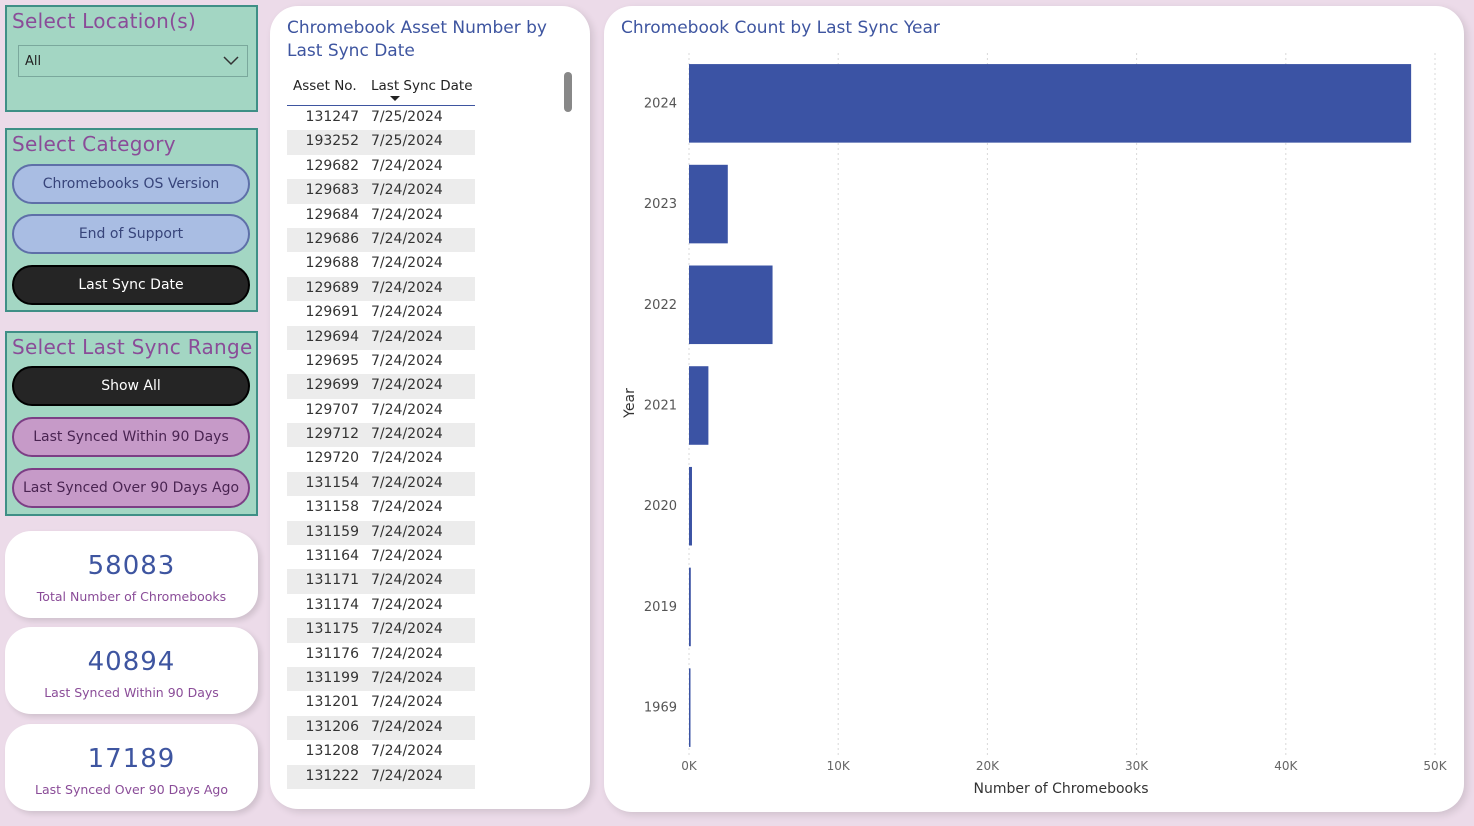  What do you see at coordinates (1137, 766) in the screenshot?
I see `x-tick-label: 30K` at bounding box center [1137, 766].